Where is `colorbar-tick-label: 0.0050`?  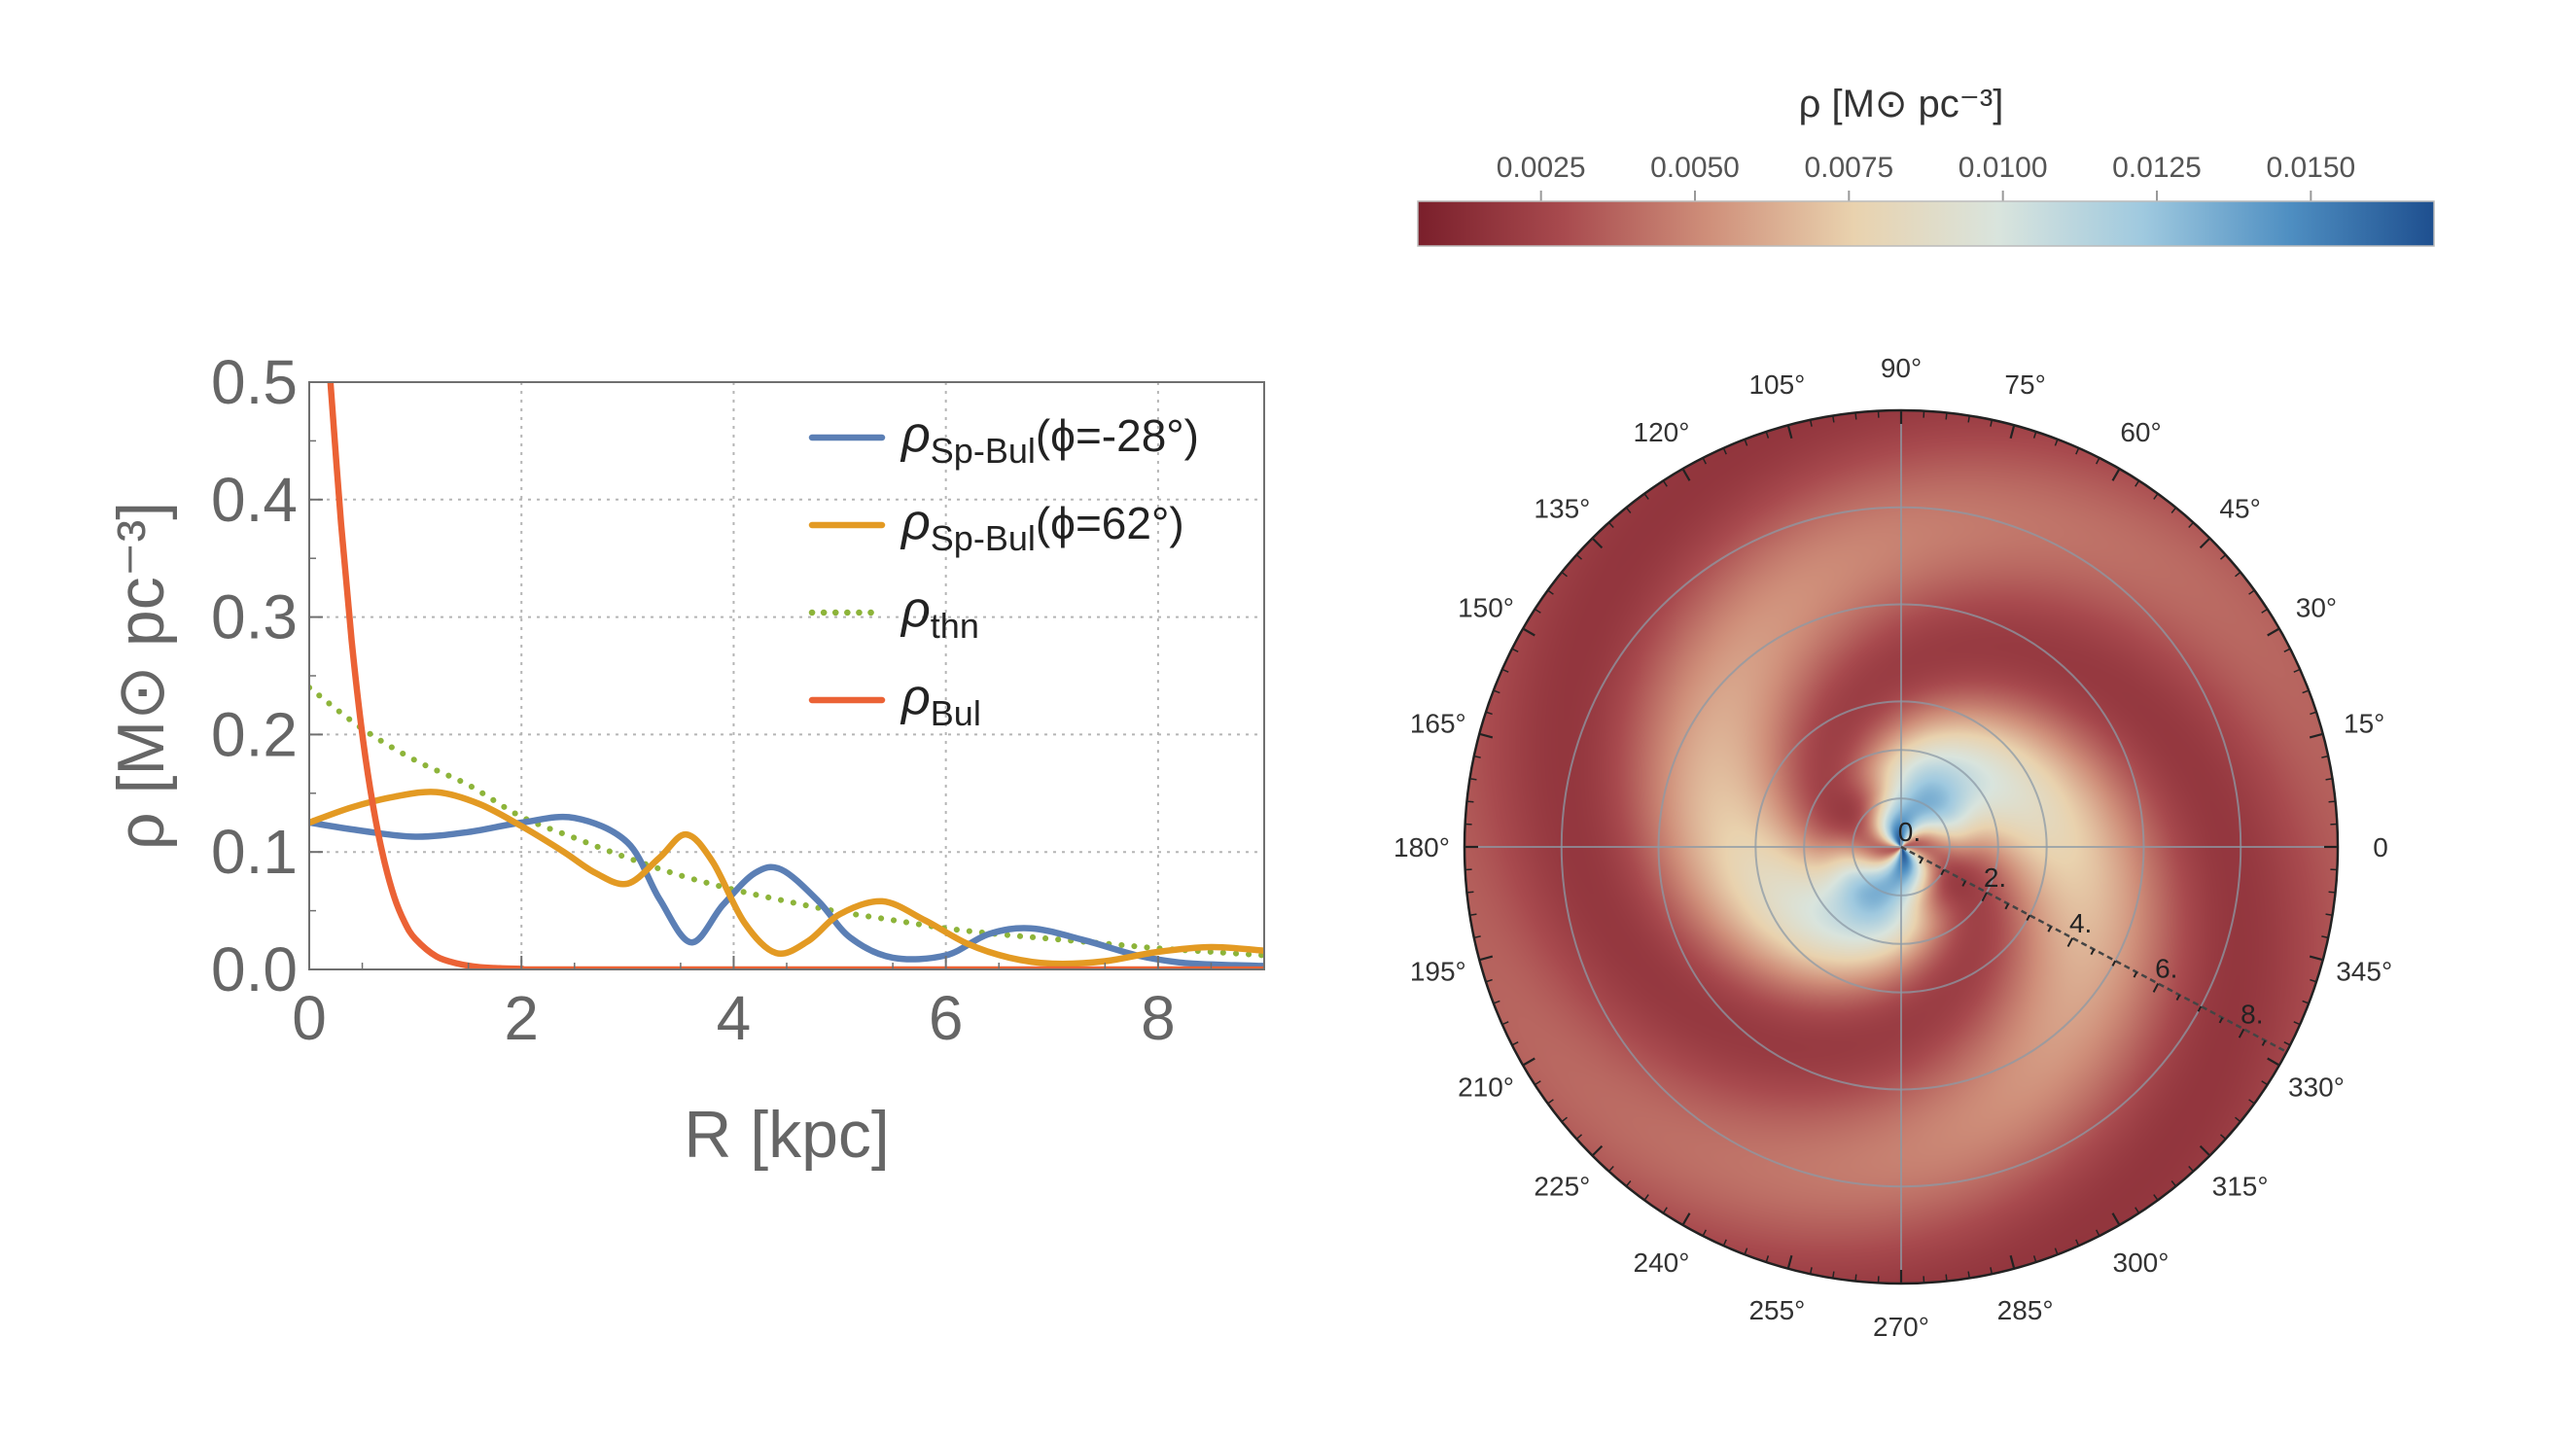
colorbar-tick-label: 0.0050 is located at coordinates (1695, 168).